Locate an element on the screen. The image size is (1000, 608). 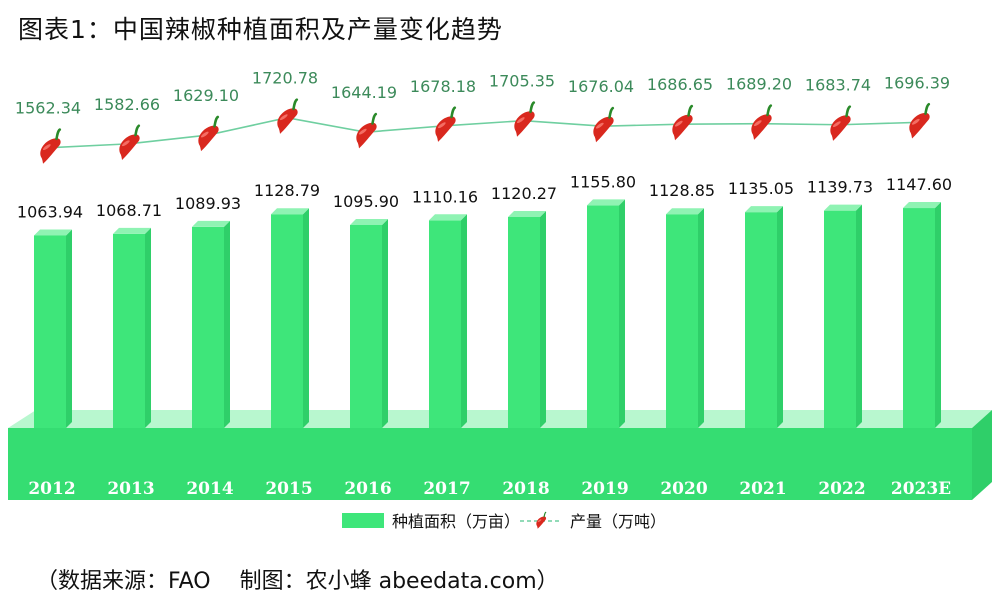
bar-2018 is located at coordinates (527, 319).